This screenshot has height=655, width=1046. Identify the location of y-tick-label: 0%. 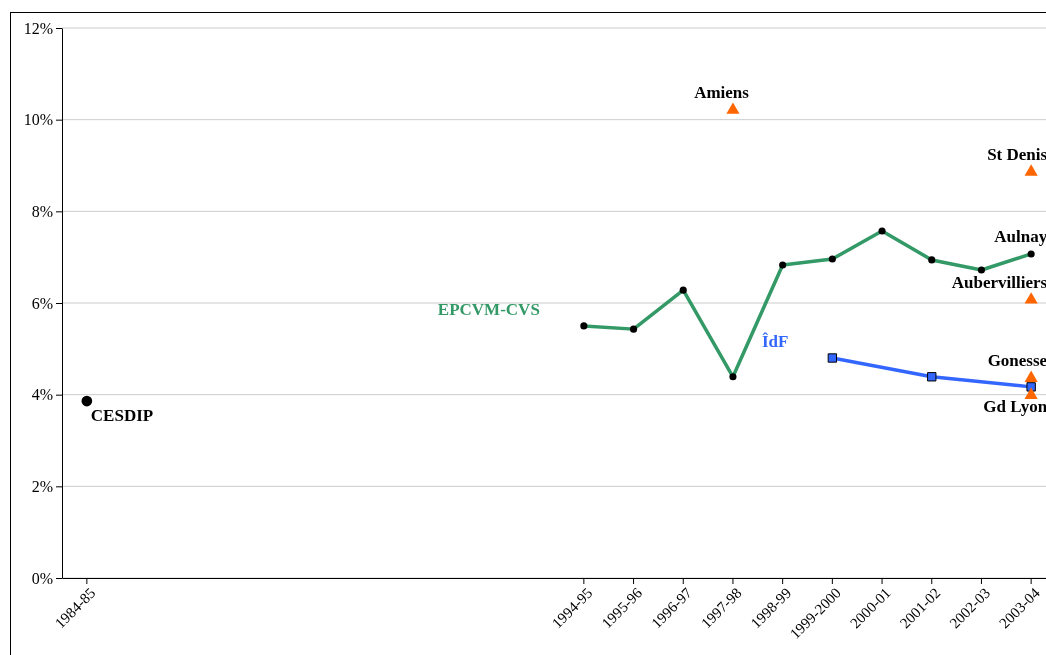
(42, 578).